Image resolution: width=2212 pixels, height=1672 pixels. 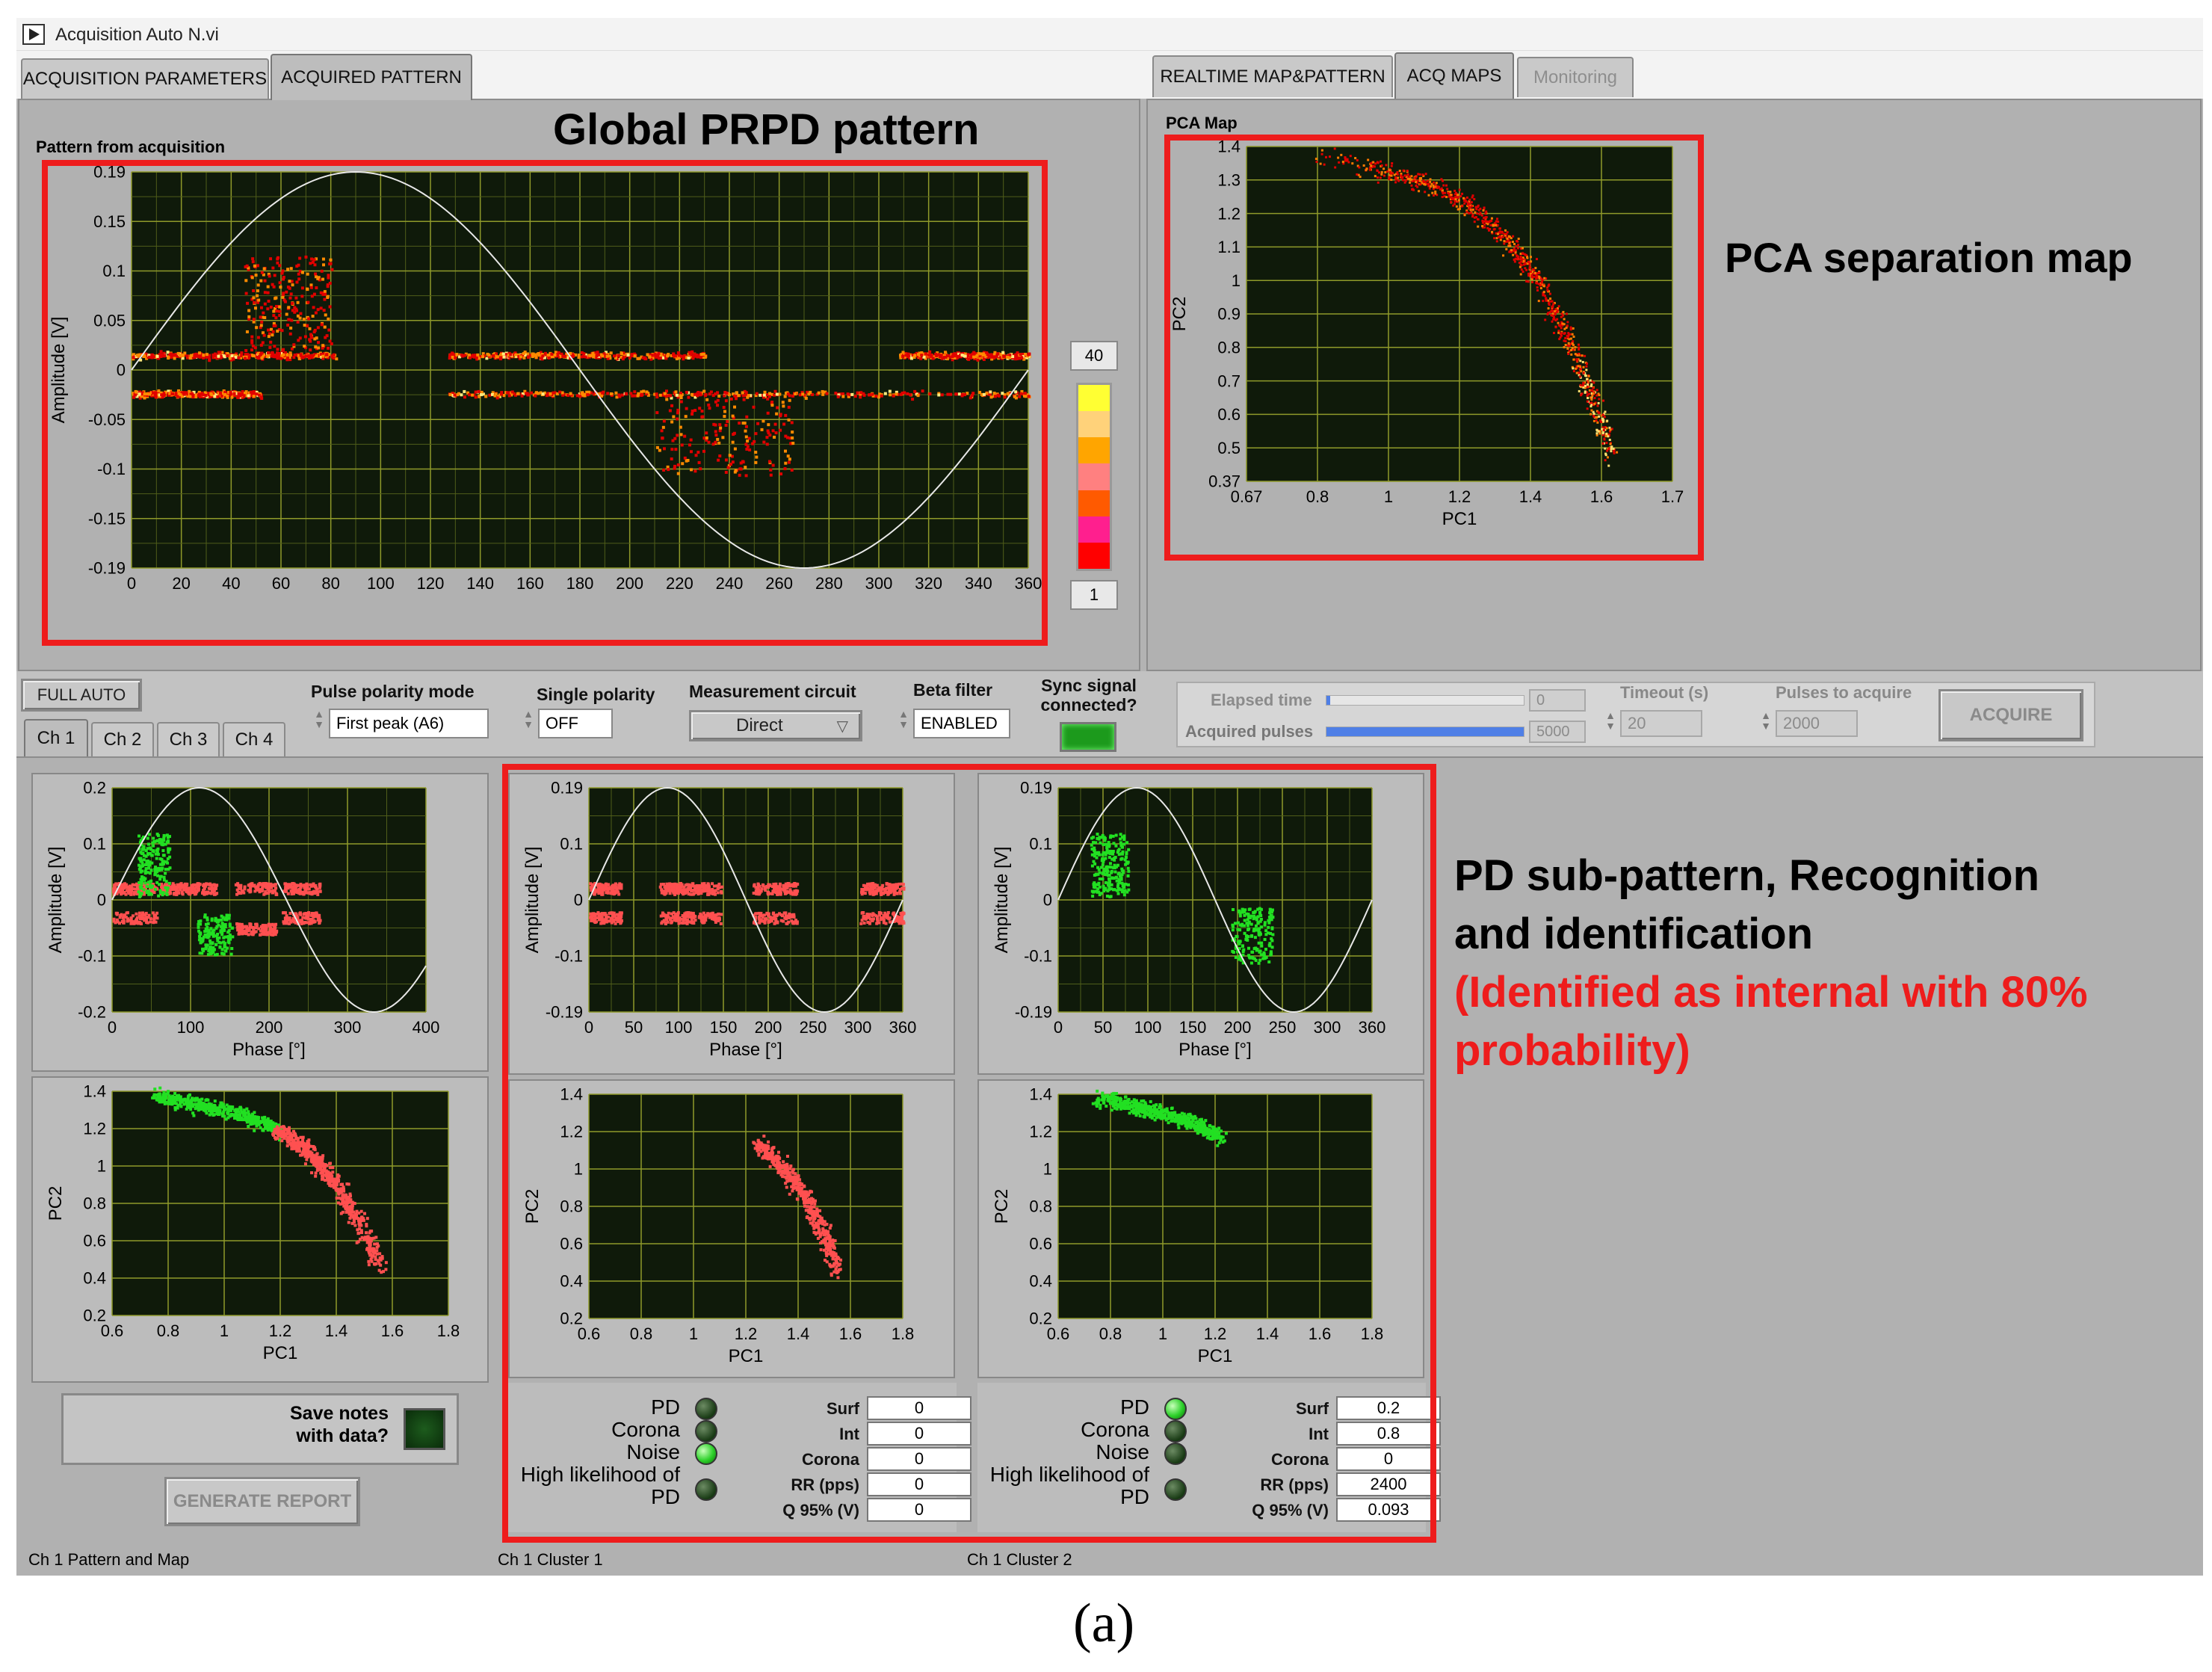 I want to click on timeout-spin: ▲ ▼, so click(x=1610, y=721).